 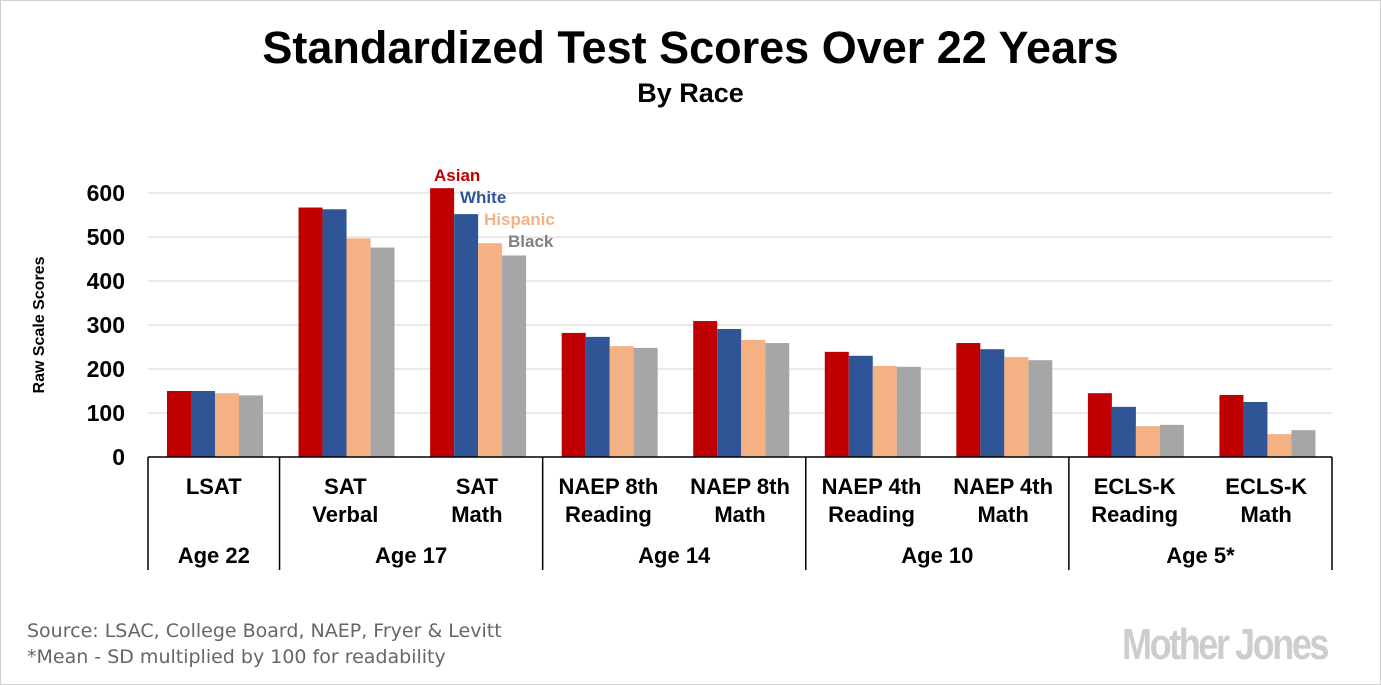 What do you see at coordinates (690, 47) in the screenshot?
I see `chart-title: Standardized Test Scores Over 22 Years` at bounding box center [690, 47].